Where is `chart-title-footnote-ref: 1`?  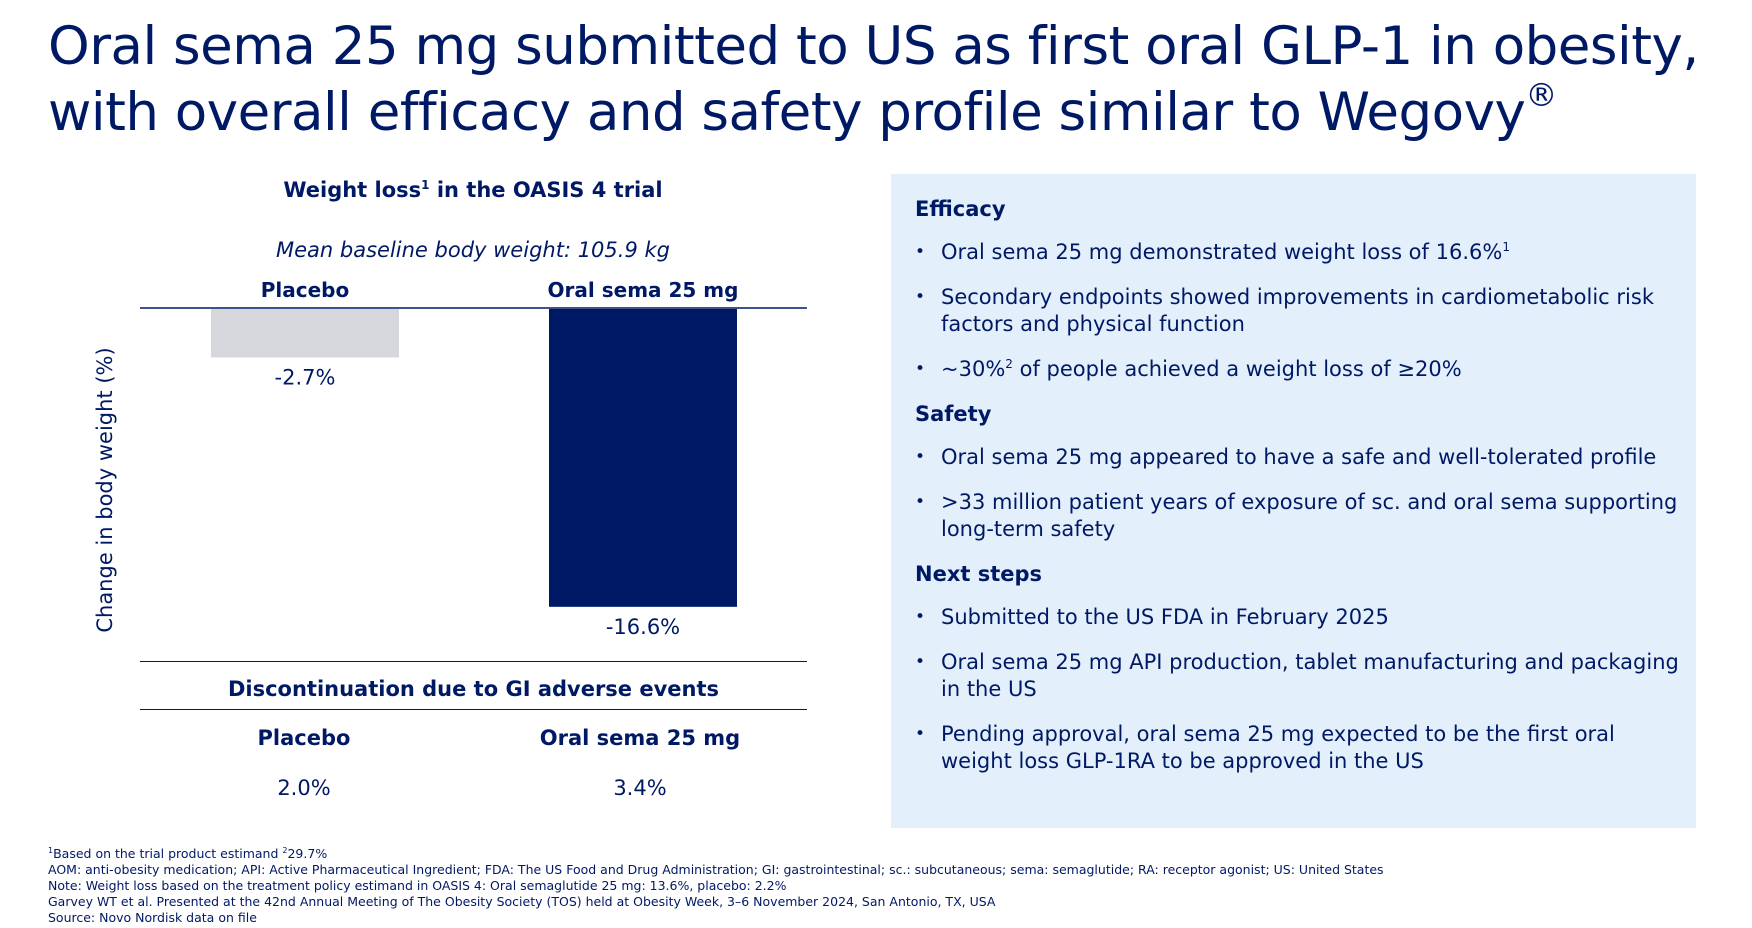
chart-title-footnote-ref: 1 is located at coordinates (425, 185).